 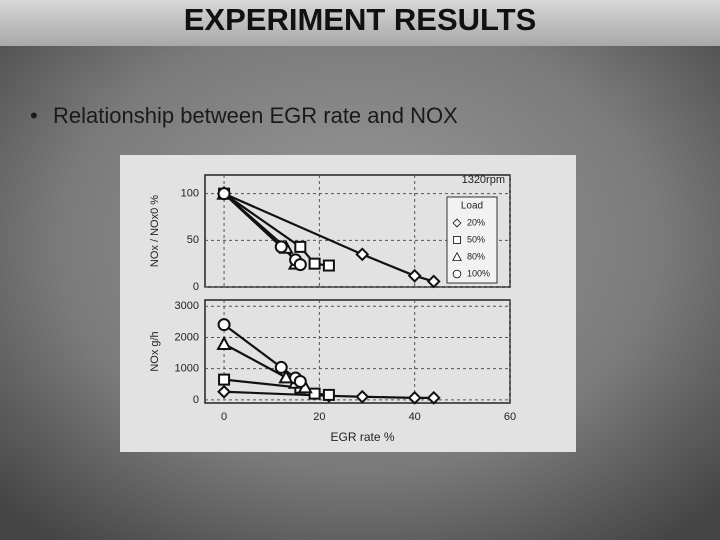 What do you see at coordinates (472, 206) in the screenshot?
I see `legend-title: Load` at bounding box center [472, 206].